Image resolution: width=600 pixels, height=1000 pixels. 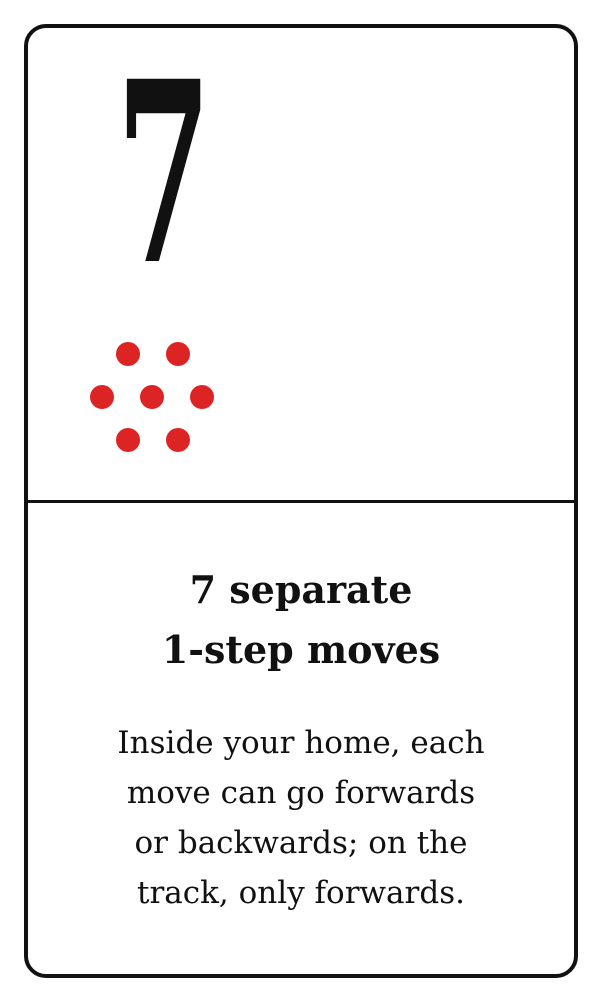 I want to click on card-divider, so click(x=301, y=501).